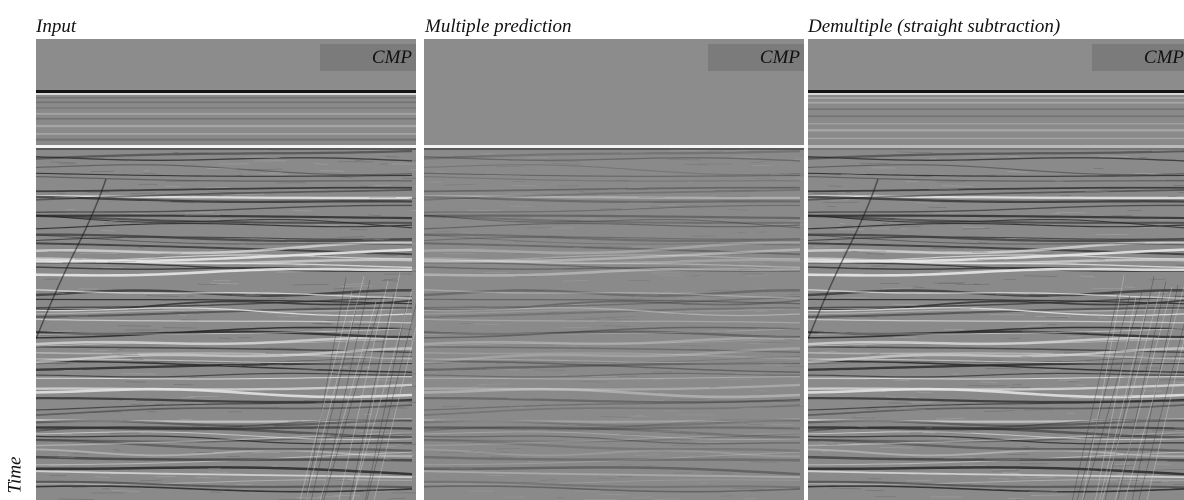 The height and width of the screenshot is (500, 1184). I want to click on panel-title-multiple-prediction: Multiple prediction, so click(498, 26).